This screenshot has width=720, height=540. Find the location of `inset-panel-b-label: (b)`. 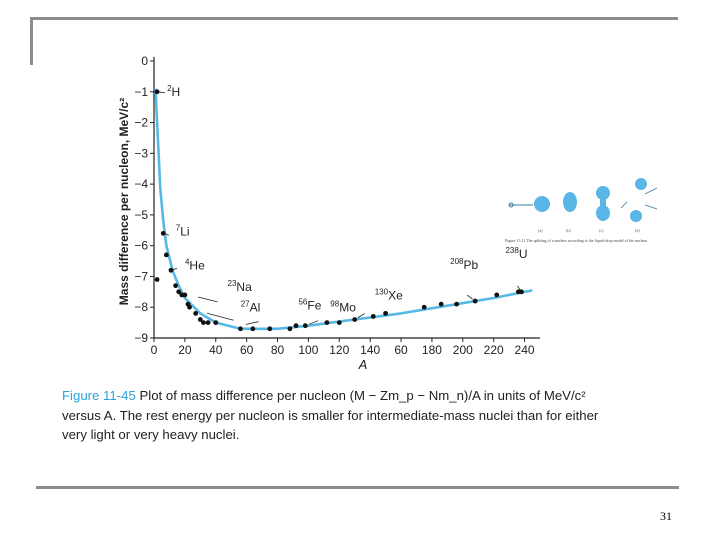

inset-panel-b-label: (b) is located at coordinates (568, 230).